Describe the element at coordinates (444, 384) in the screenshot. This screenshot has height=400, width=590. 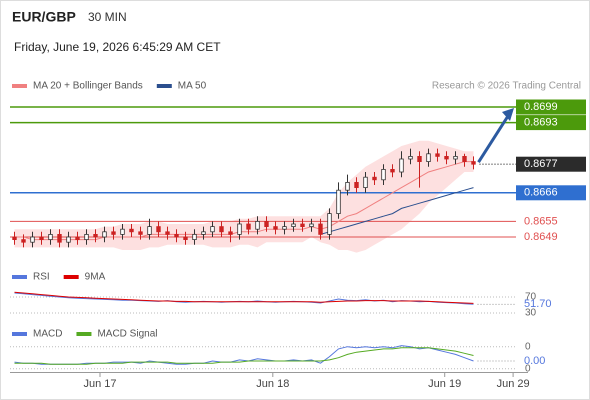
I see `x-tick-label: Jun 19` at that location.